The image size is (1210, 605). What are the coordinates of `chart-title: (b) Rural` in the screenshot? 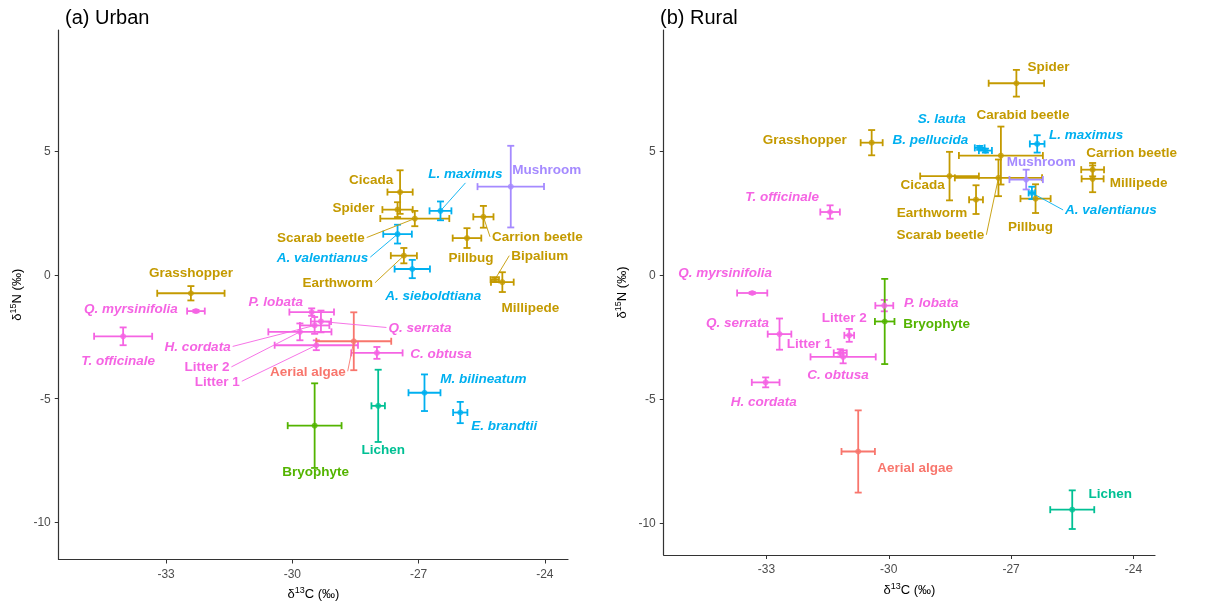 It's located at (699, 17).